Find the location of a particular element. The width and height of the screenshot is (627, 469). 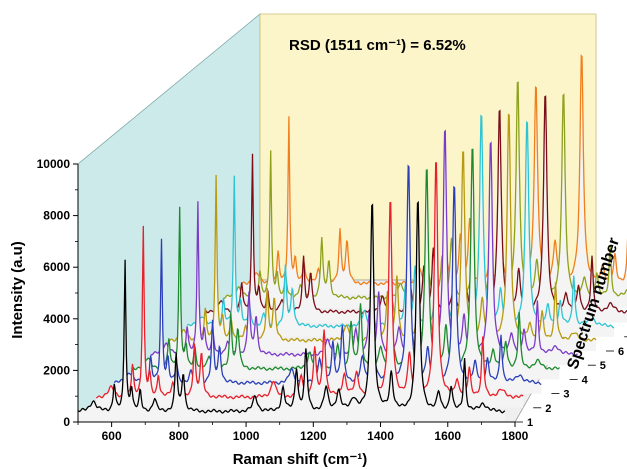

series-label-2: 2 is located at coordinates (548, 409).